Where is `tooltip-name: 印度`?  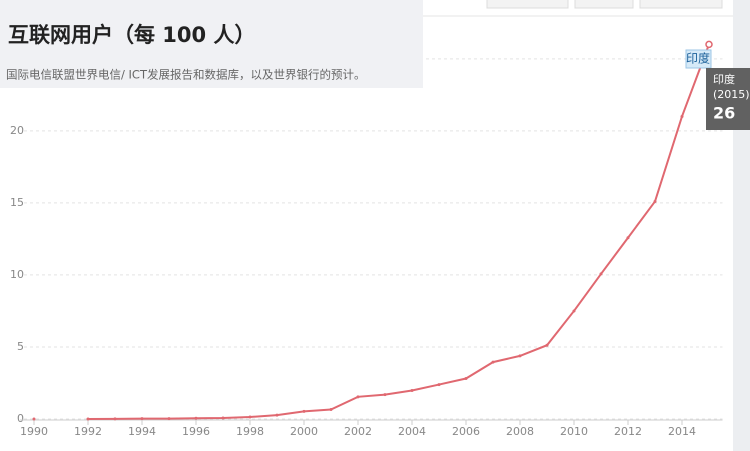
tooltip-name: 印度 is located at coordinates (724, 79).